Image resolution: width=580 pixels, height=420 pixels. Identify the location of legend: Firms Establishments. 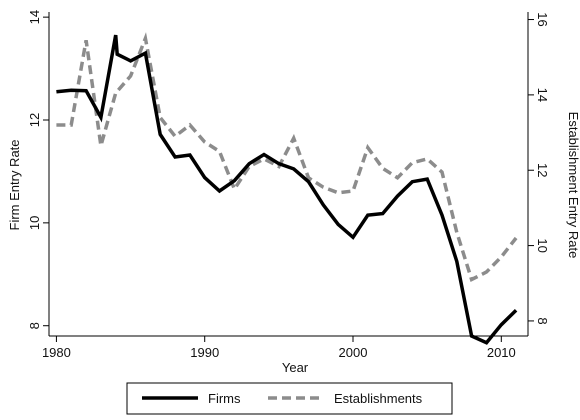
(289, 398).